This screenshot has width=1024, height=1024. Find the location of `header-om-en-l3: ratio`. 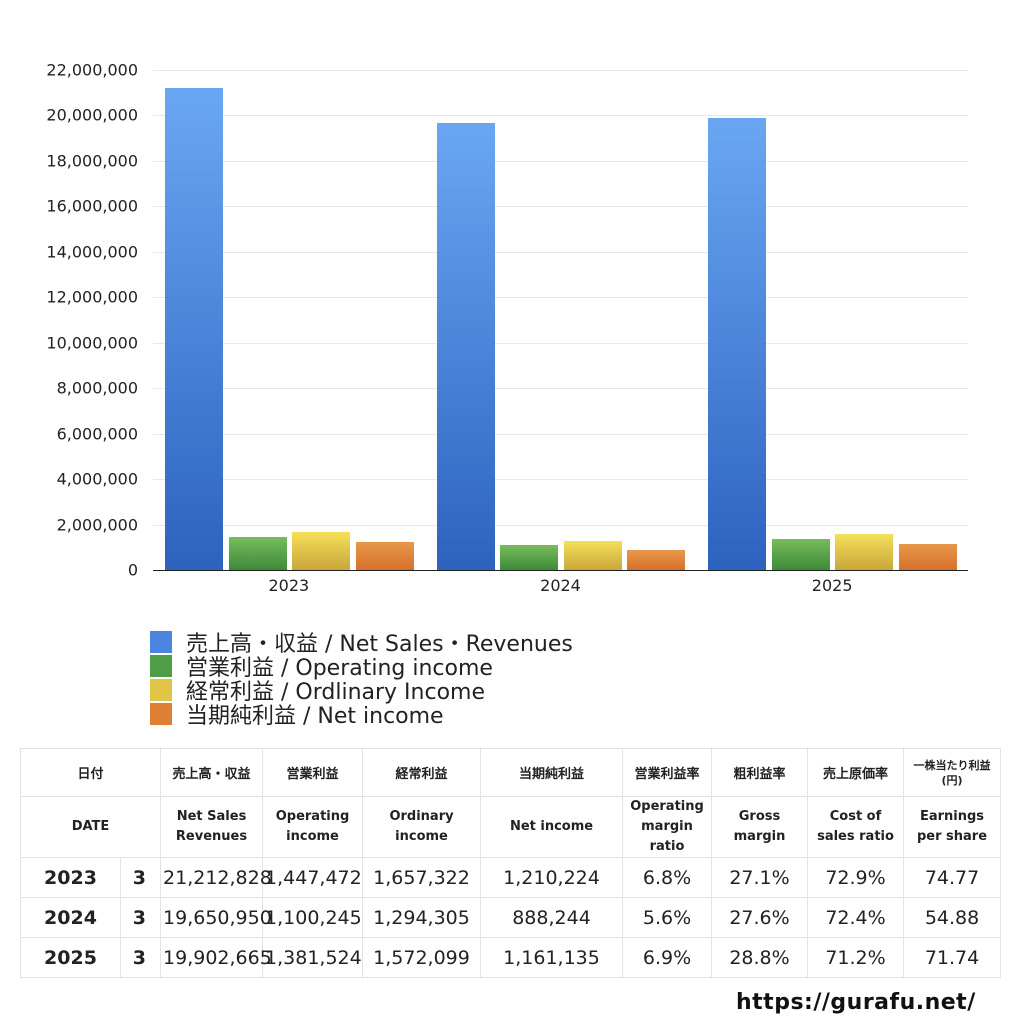

header-om-en-l3: ratio is located at coordinates (667, 846).